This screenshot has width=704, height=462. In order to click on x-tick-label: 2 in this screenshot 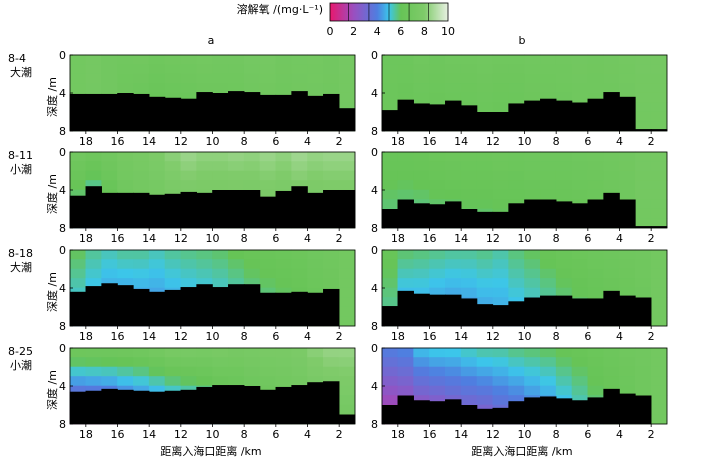, I will do `click(651, 238)`.